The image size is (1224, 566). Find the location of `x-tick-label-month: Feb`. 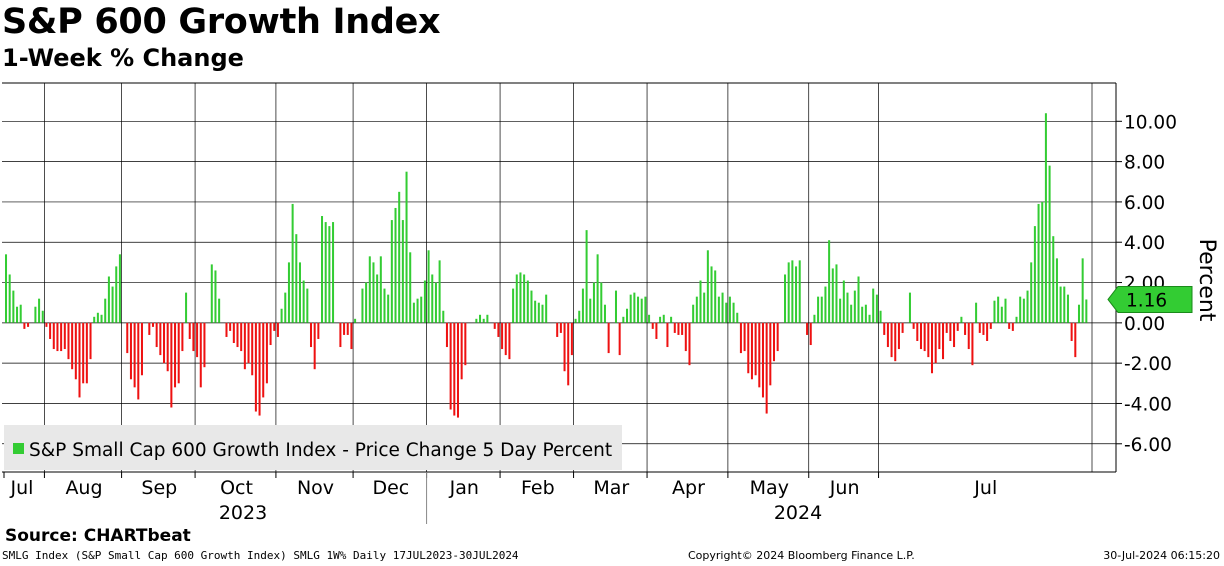

x-tick-label-month: Feb is located at coordinates (538, 488).